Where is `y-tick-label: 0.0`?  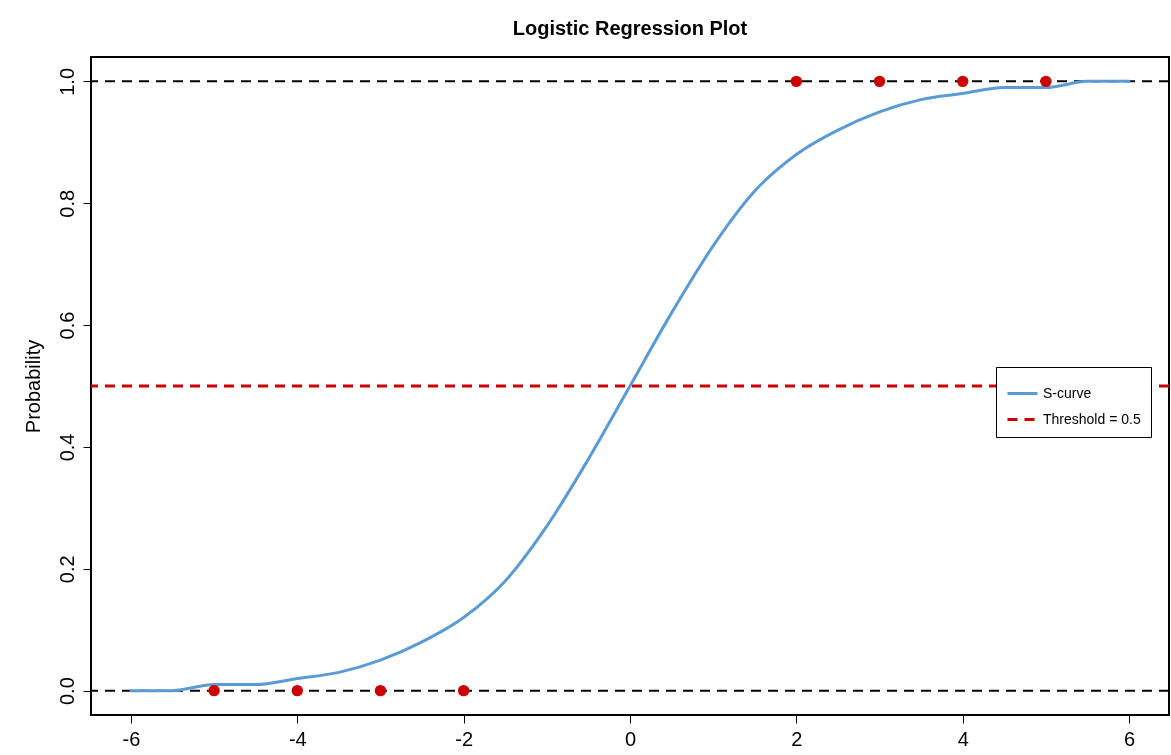
y-tick-label: 0.0 is located at coordinates (66, 691).